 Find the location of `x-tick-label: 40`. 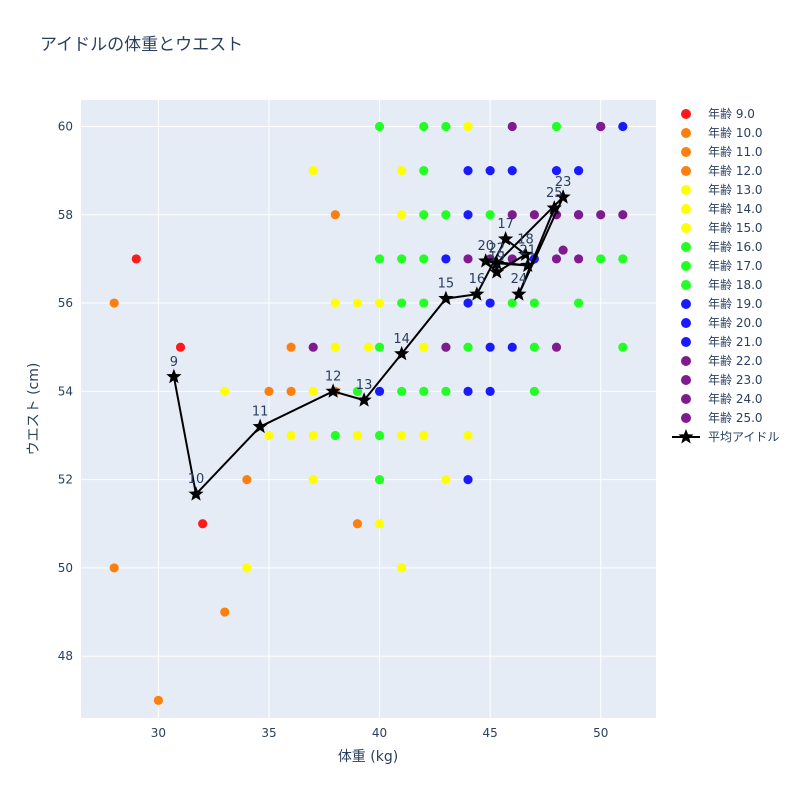

x-tick-label: 40 is located at coordinates (379, 733).